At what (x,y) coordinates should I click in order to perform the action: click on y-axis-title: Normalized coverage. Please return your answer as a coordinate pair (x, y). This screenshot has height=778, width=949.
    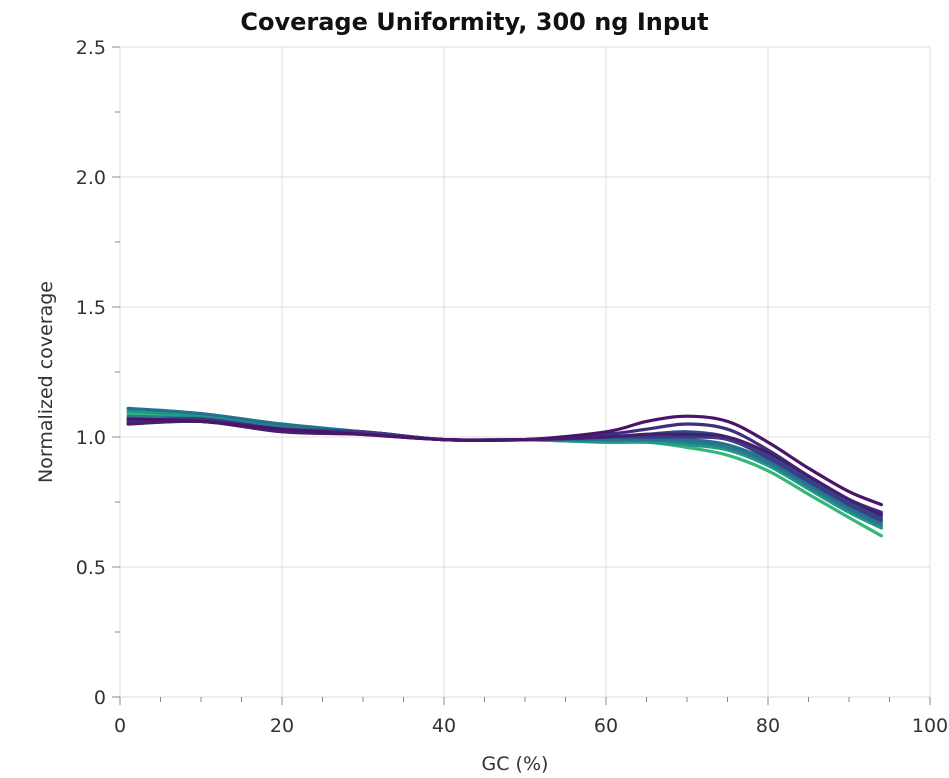
    Looking at the image, I should click on (46, 382).